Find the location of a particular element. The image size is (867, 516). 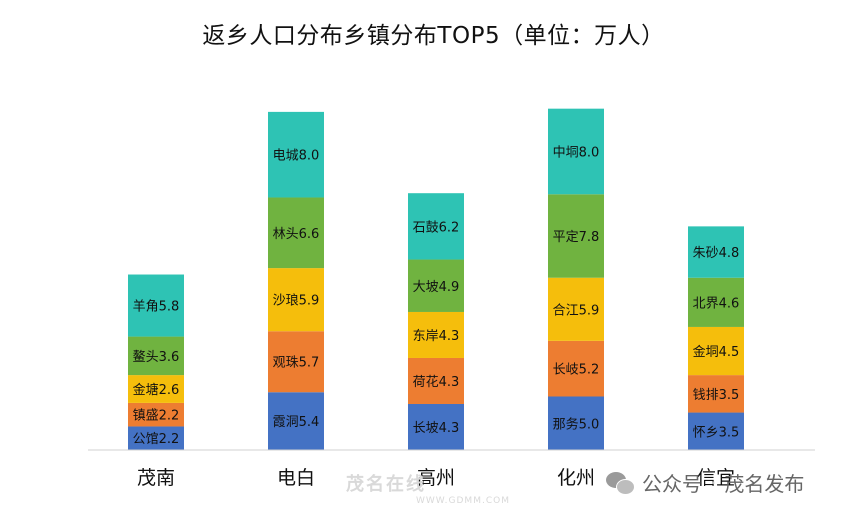

x-tick-label: 电白 is located at coordinates (296, 478).